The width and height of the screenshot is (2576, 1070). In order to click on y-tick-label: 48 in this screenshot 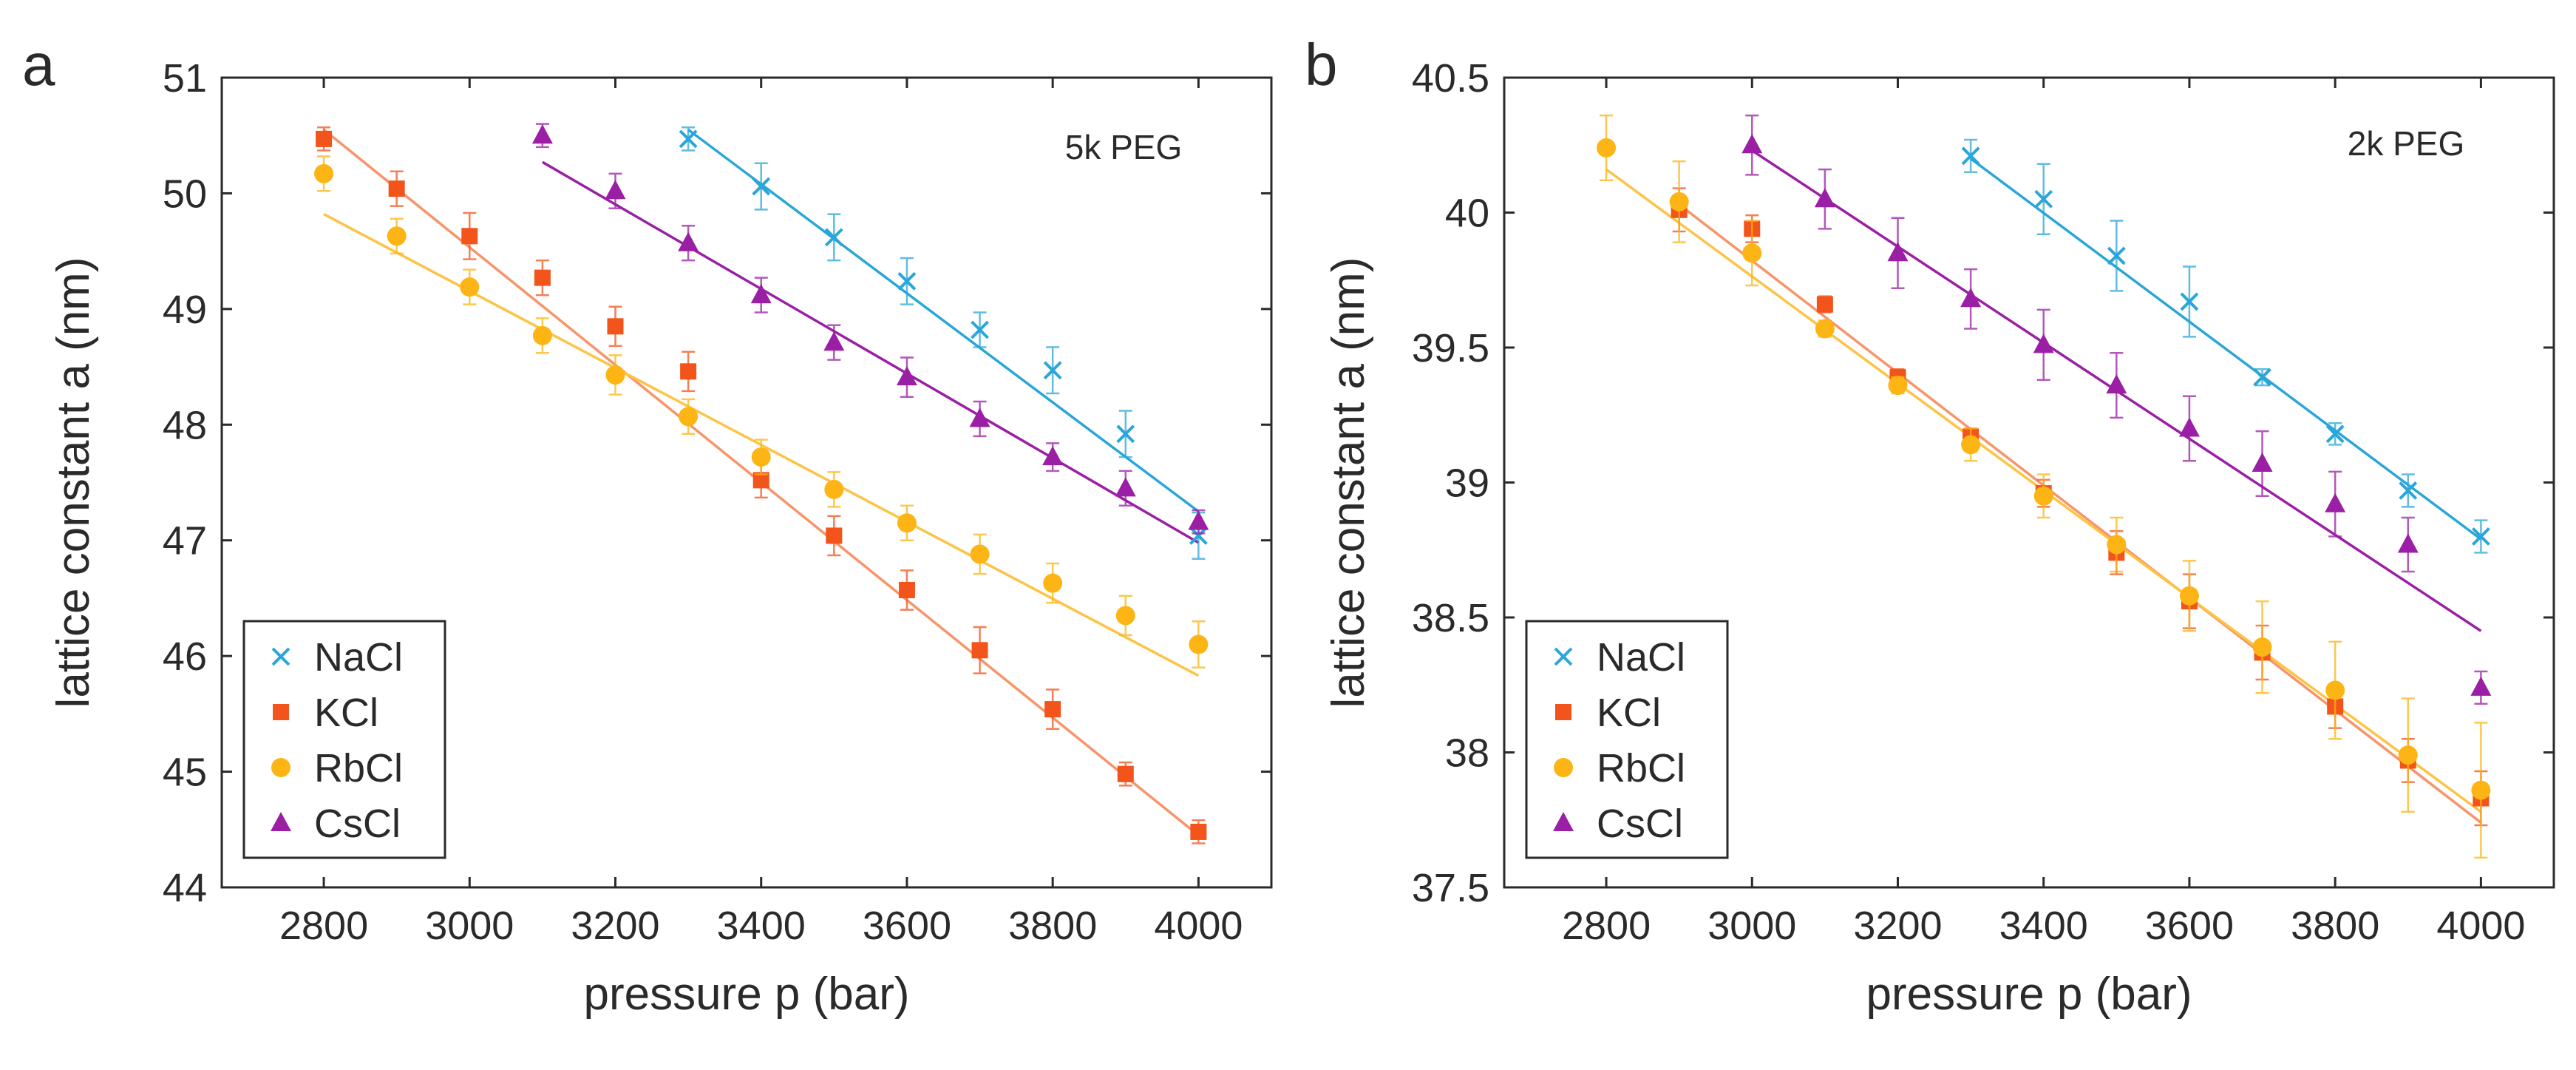, I will do `click(185, 425)`.